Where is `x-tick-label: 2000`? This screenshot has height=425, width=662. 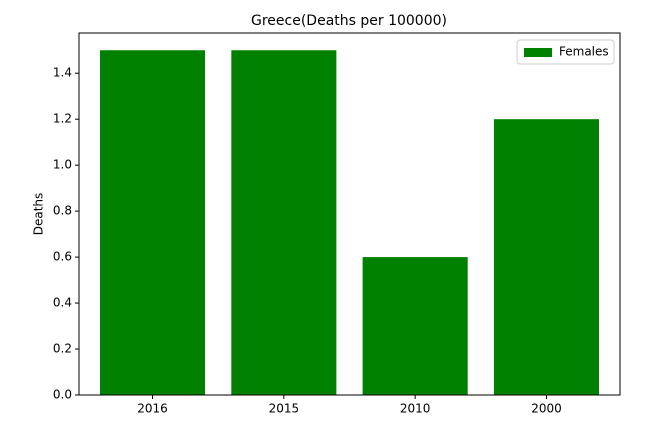
x-tick-label: 2000 is located at coordinates (546, 409).